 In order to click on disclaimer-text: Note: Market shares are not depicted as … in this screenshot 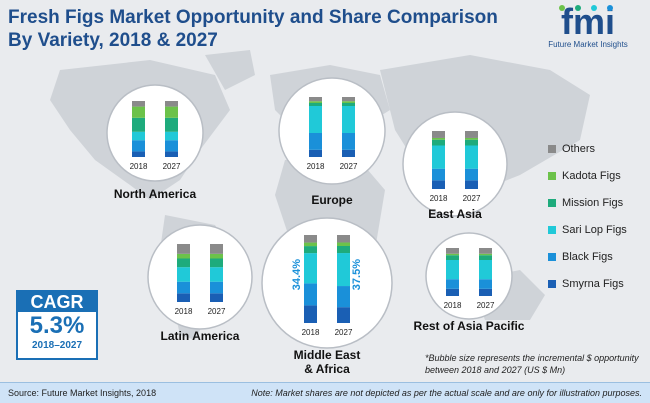, I will do `click(446, 393)`.